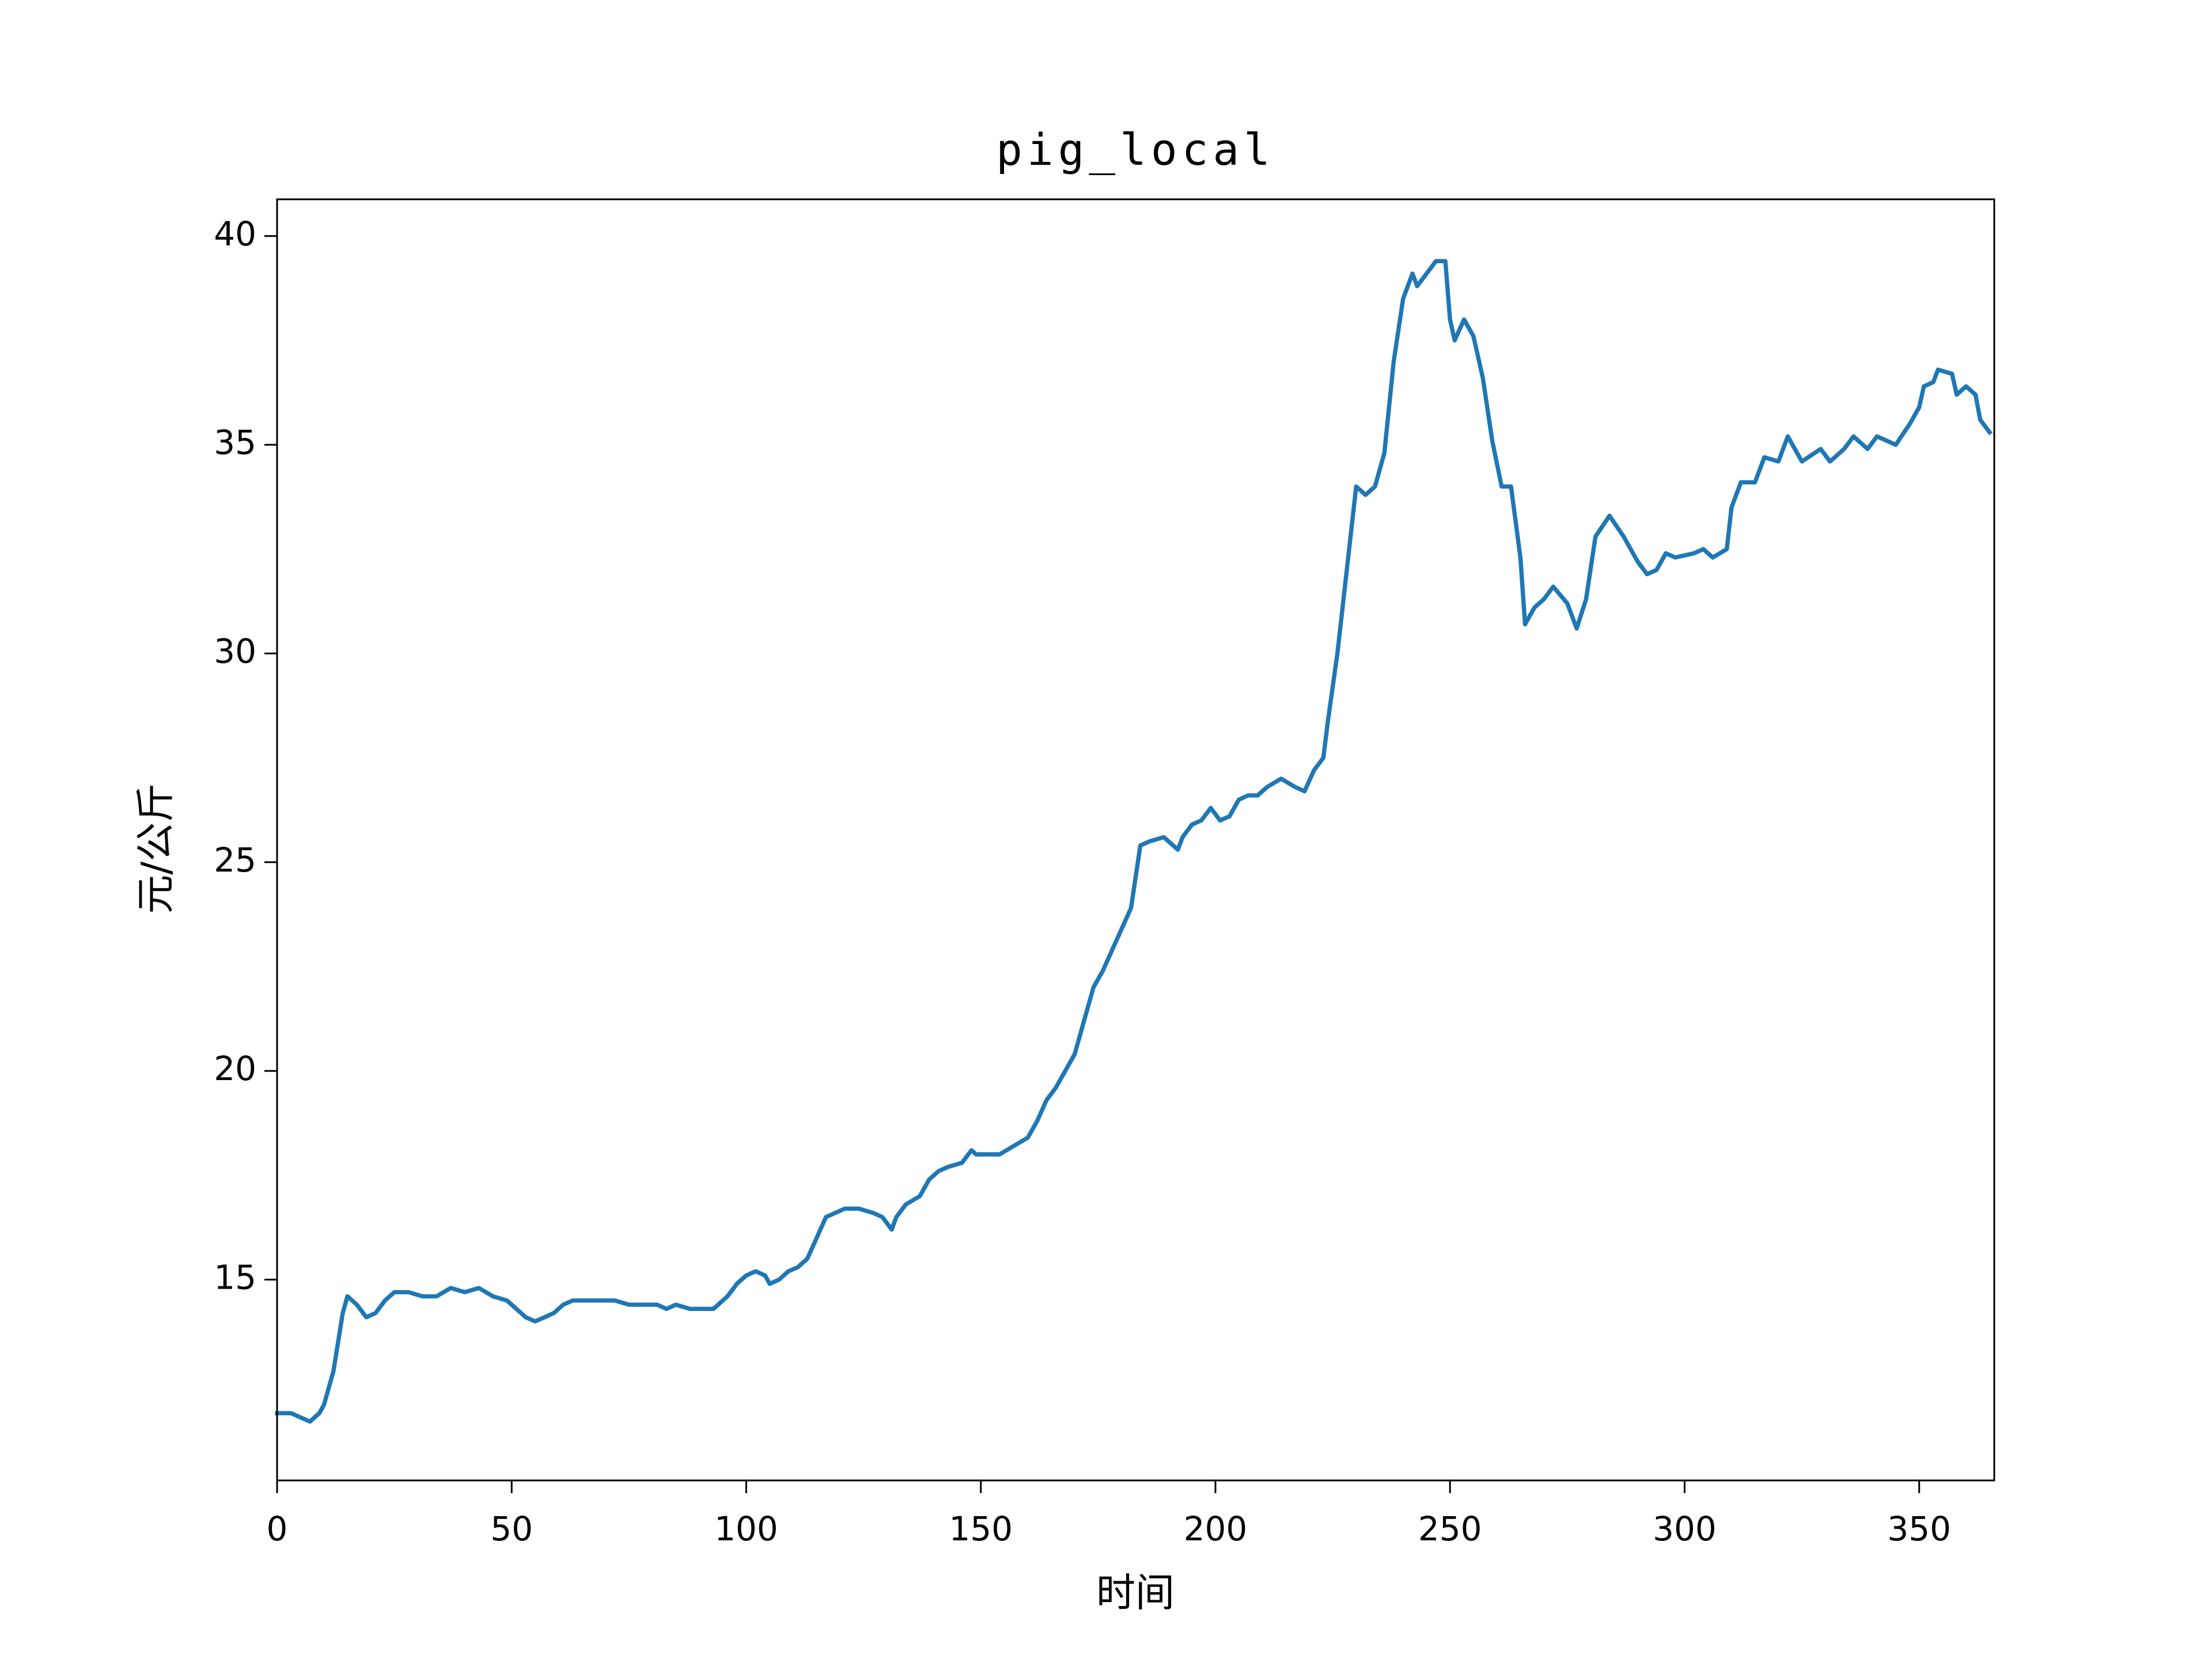  Describe the element at coordinates (235, 1068) in the screenshot. I see `y-tick-label: 20` at that location.